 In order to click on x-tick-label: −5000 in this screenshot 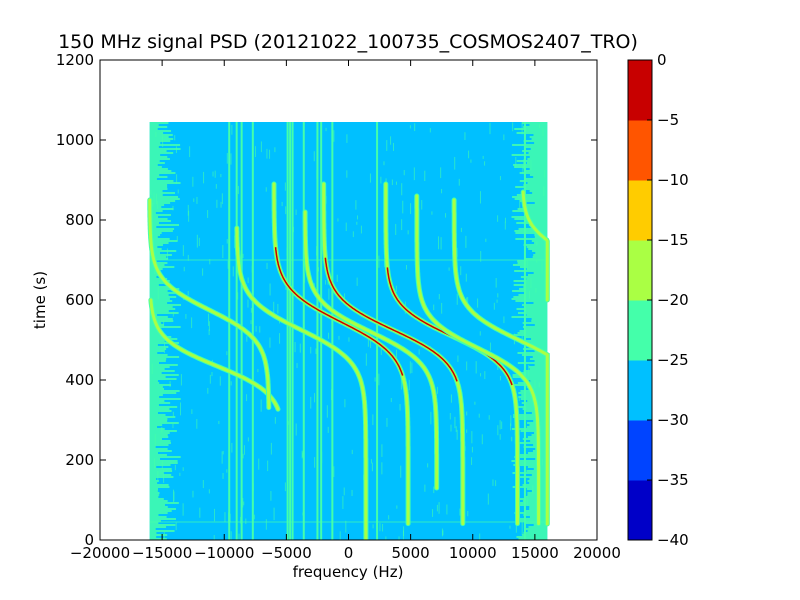, I will do `click(286, 553)`.